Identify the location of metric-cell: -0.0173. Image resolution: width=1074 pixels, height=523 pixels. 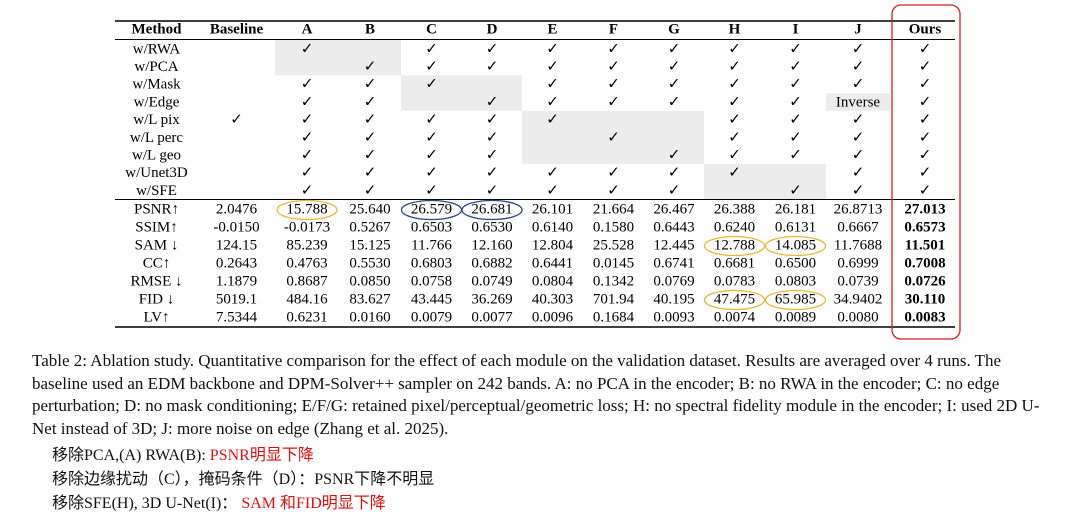
(307, 227).